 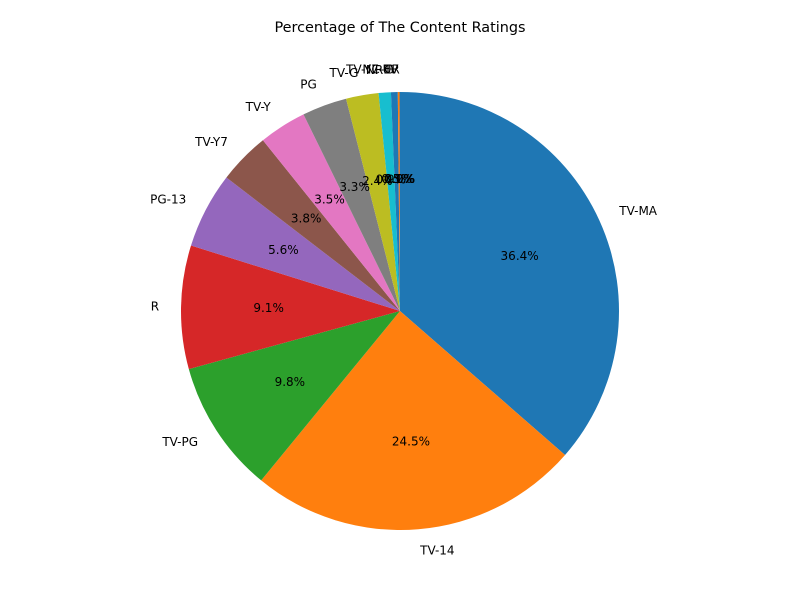 I want to click on slice-label-tv-y7-fv: TV-Y7-FV, so click(x=372, y=70).